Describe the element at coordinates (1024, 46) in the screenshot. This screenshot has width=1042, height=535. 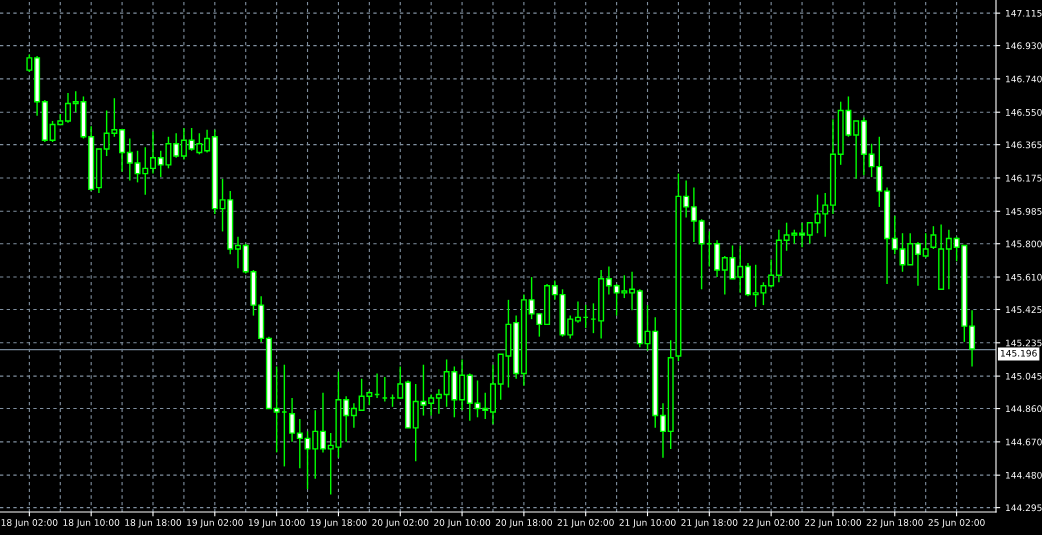
I see `y-tick-label: 146.930` at that location.